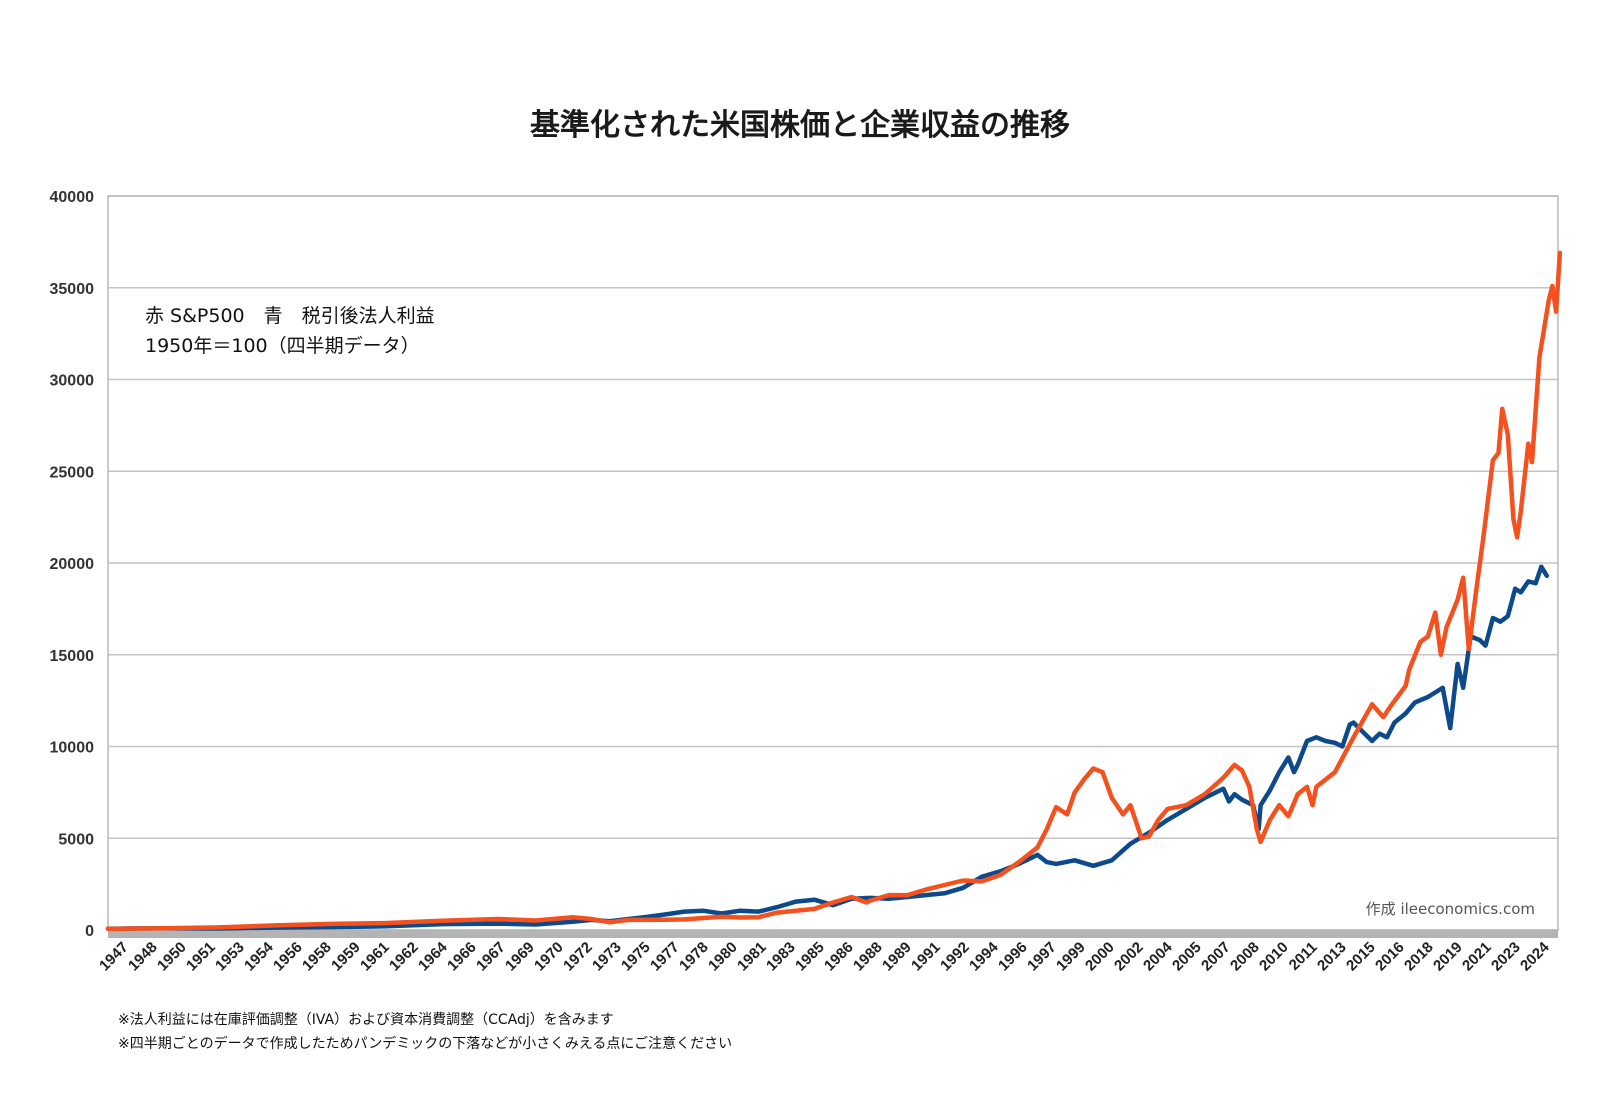  What do you see at coordinates (89, 931) in the screenshot?
I see `y-tick-label: 0` at bounding box center [89, 931].